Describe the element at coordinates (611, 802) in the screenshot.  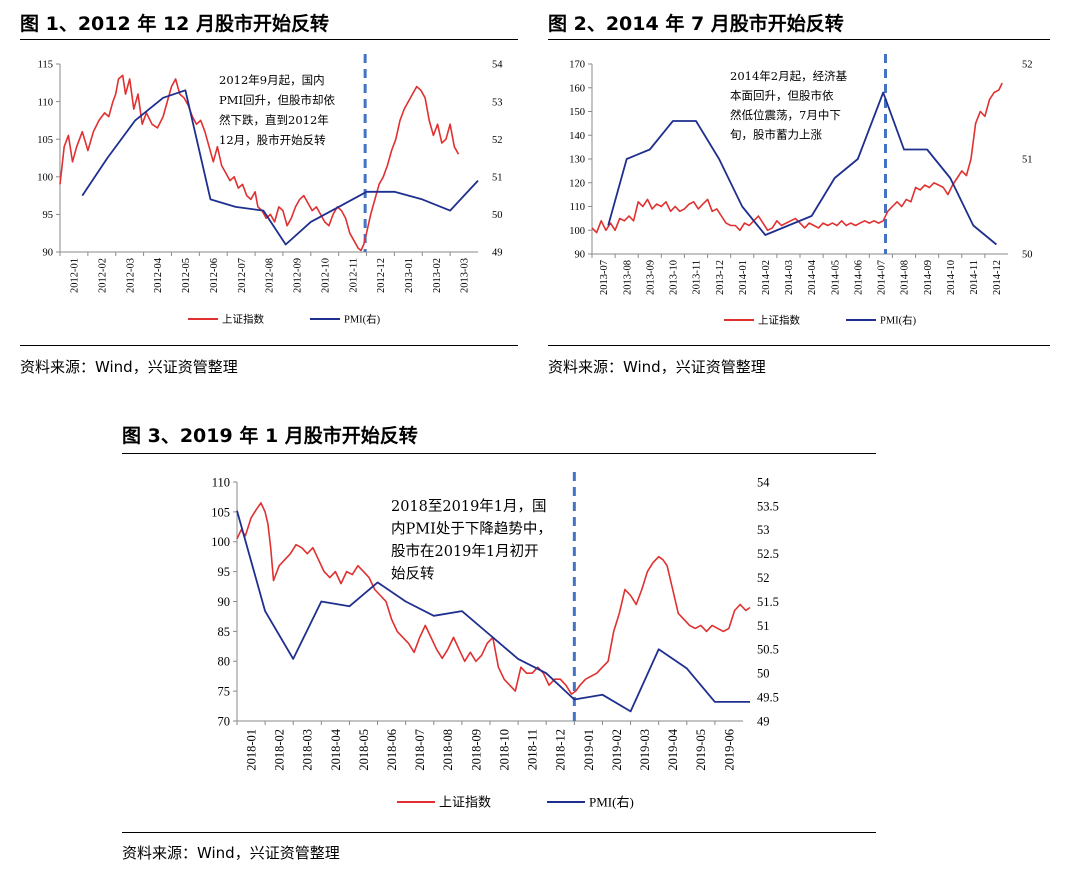
I see `legend-pmi-label: PMI(右)` at that location.